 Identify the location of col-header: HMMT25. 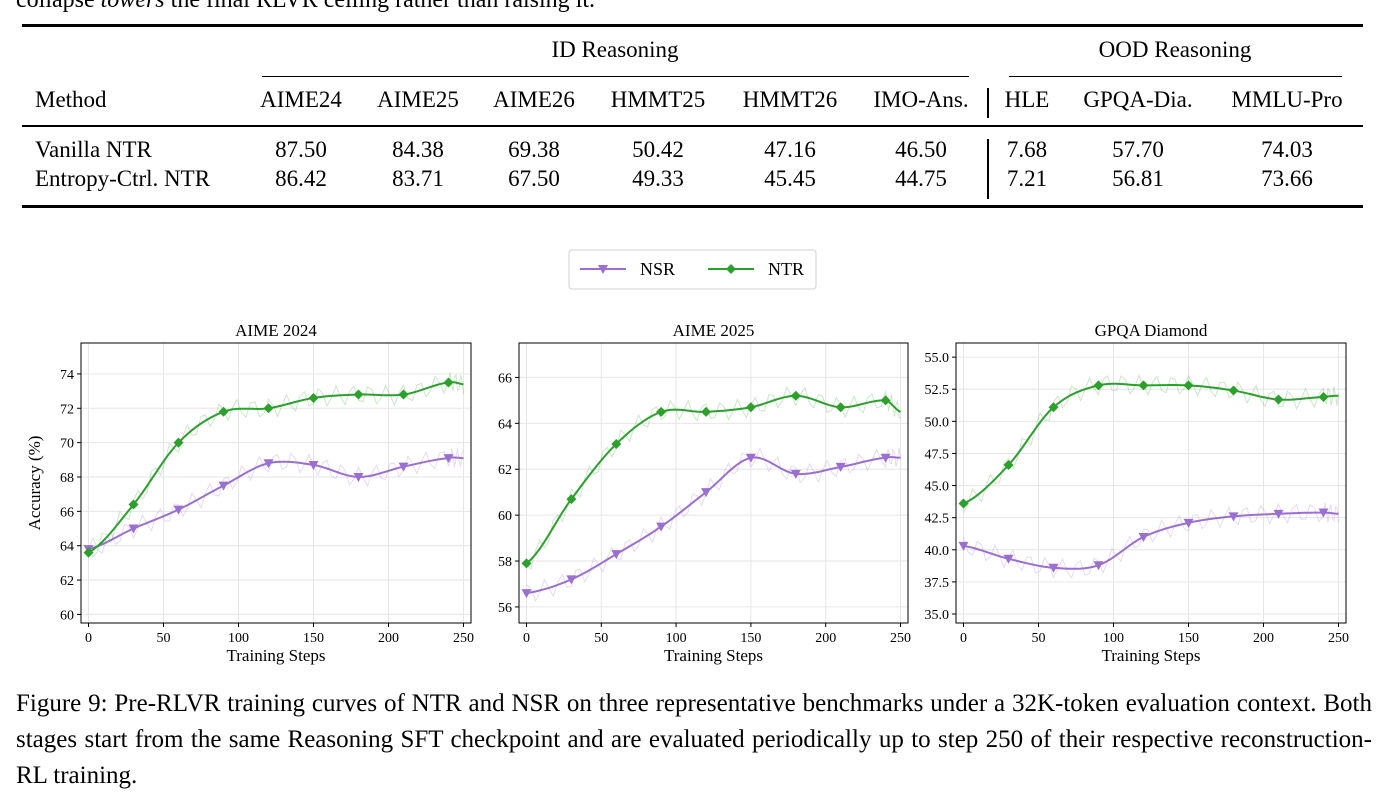
(658, 99).